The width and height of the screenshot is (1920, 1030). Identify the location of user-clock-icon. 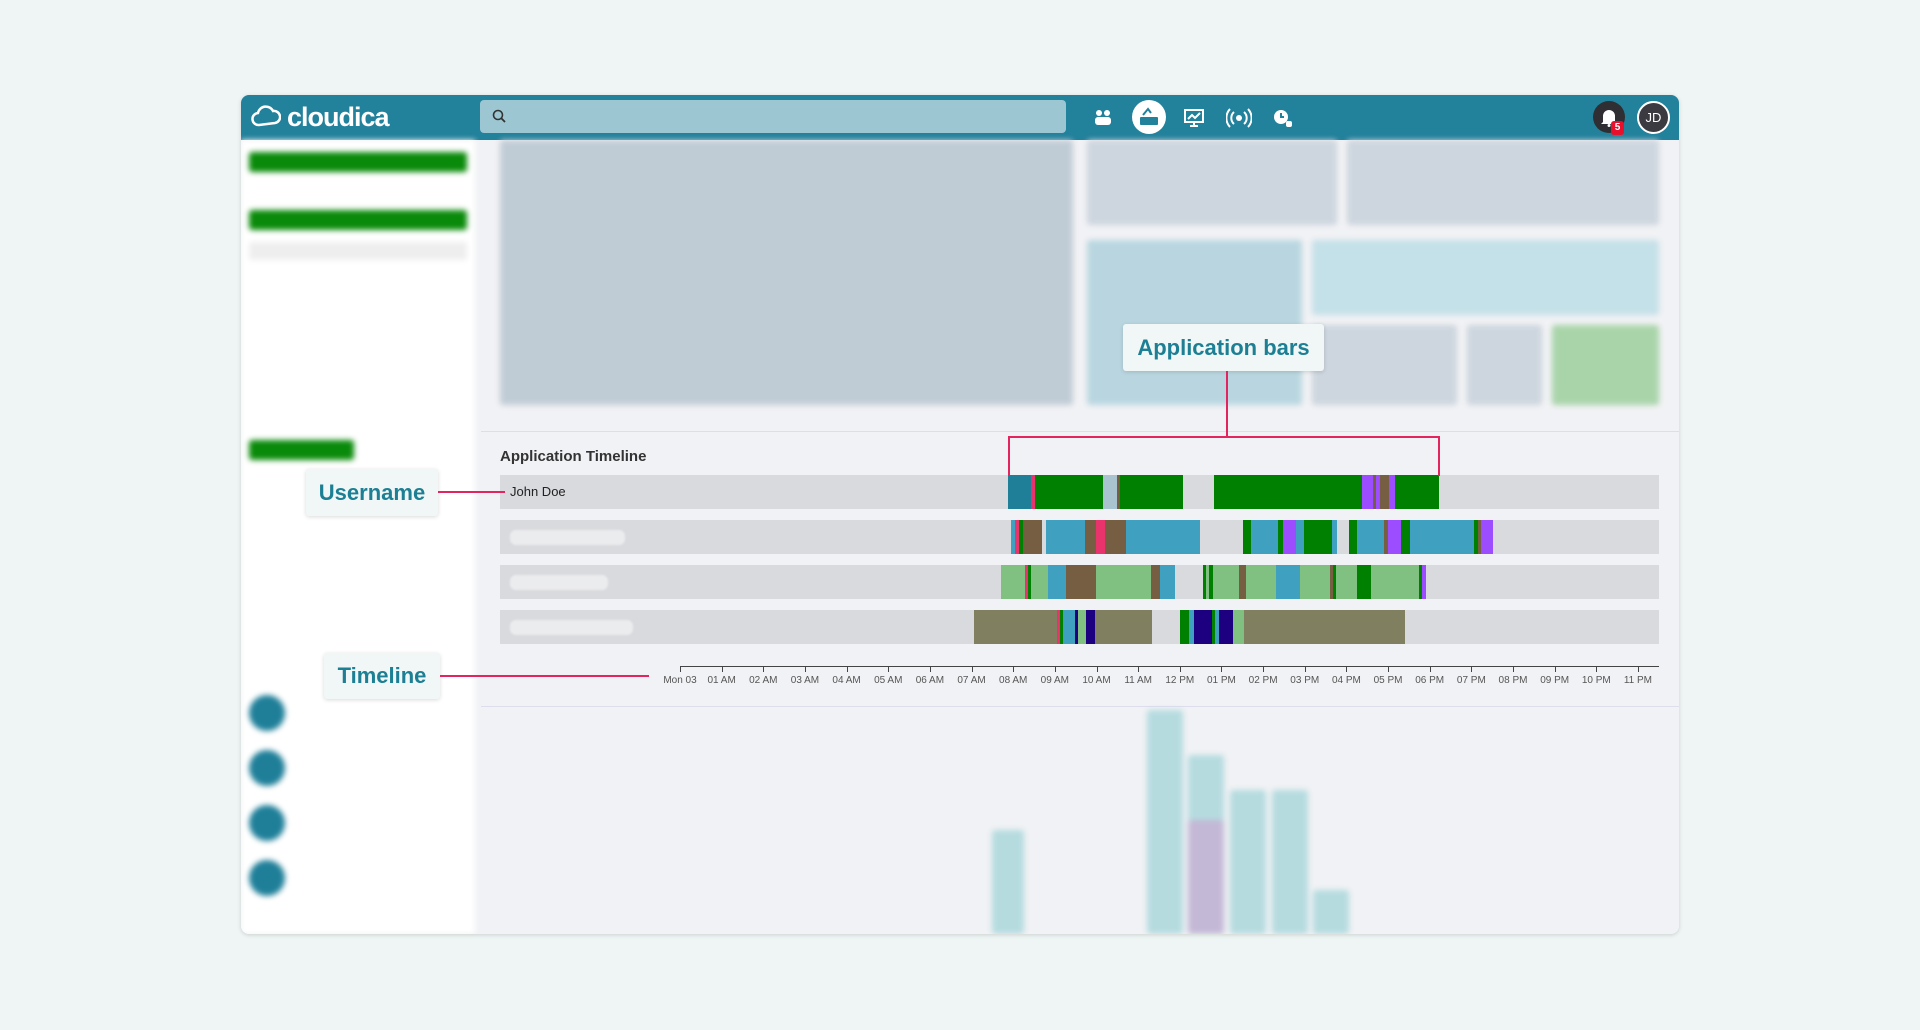
(1283, 118).